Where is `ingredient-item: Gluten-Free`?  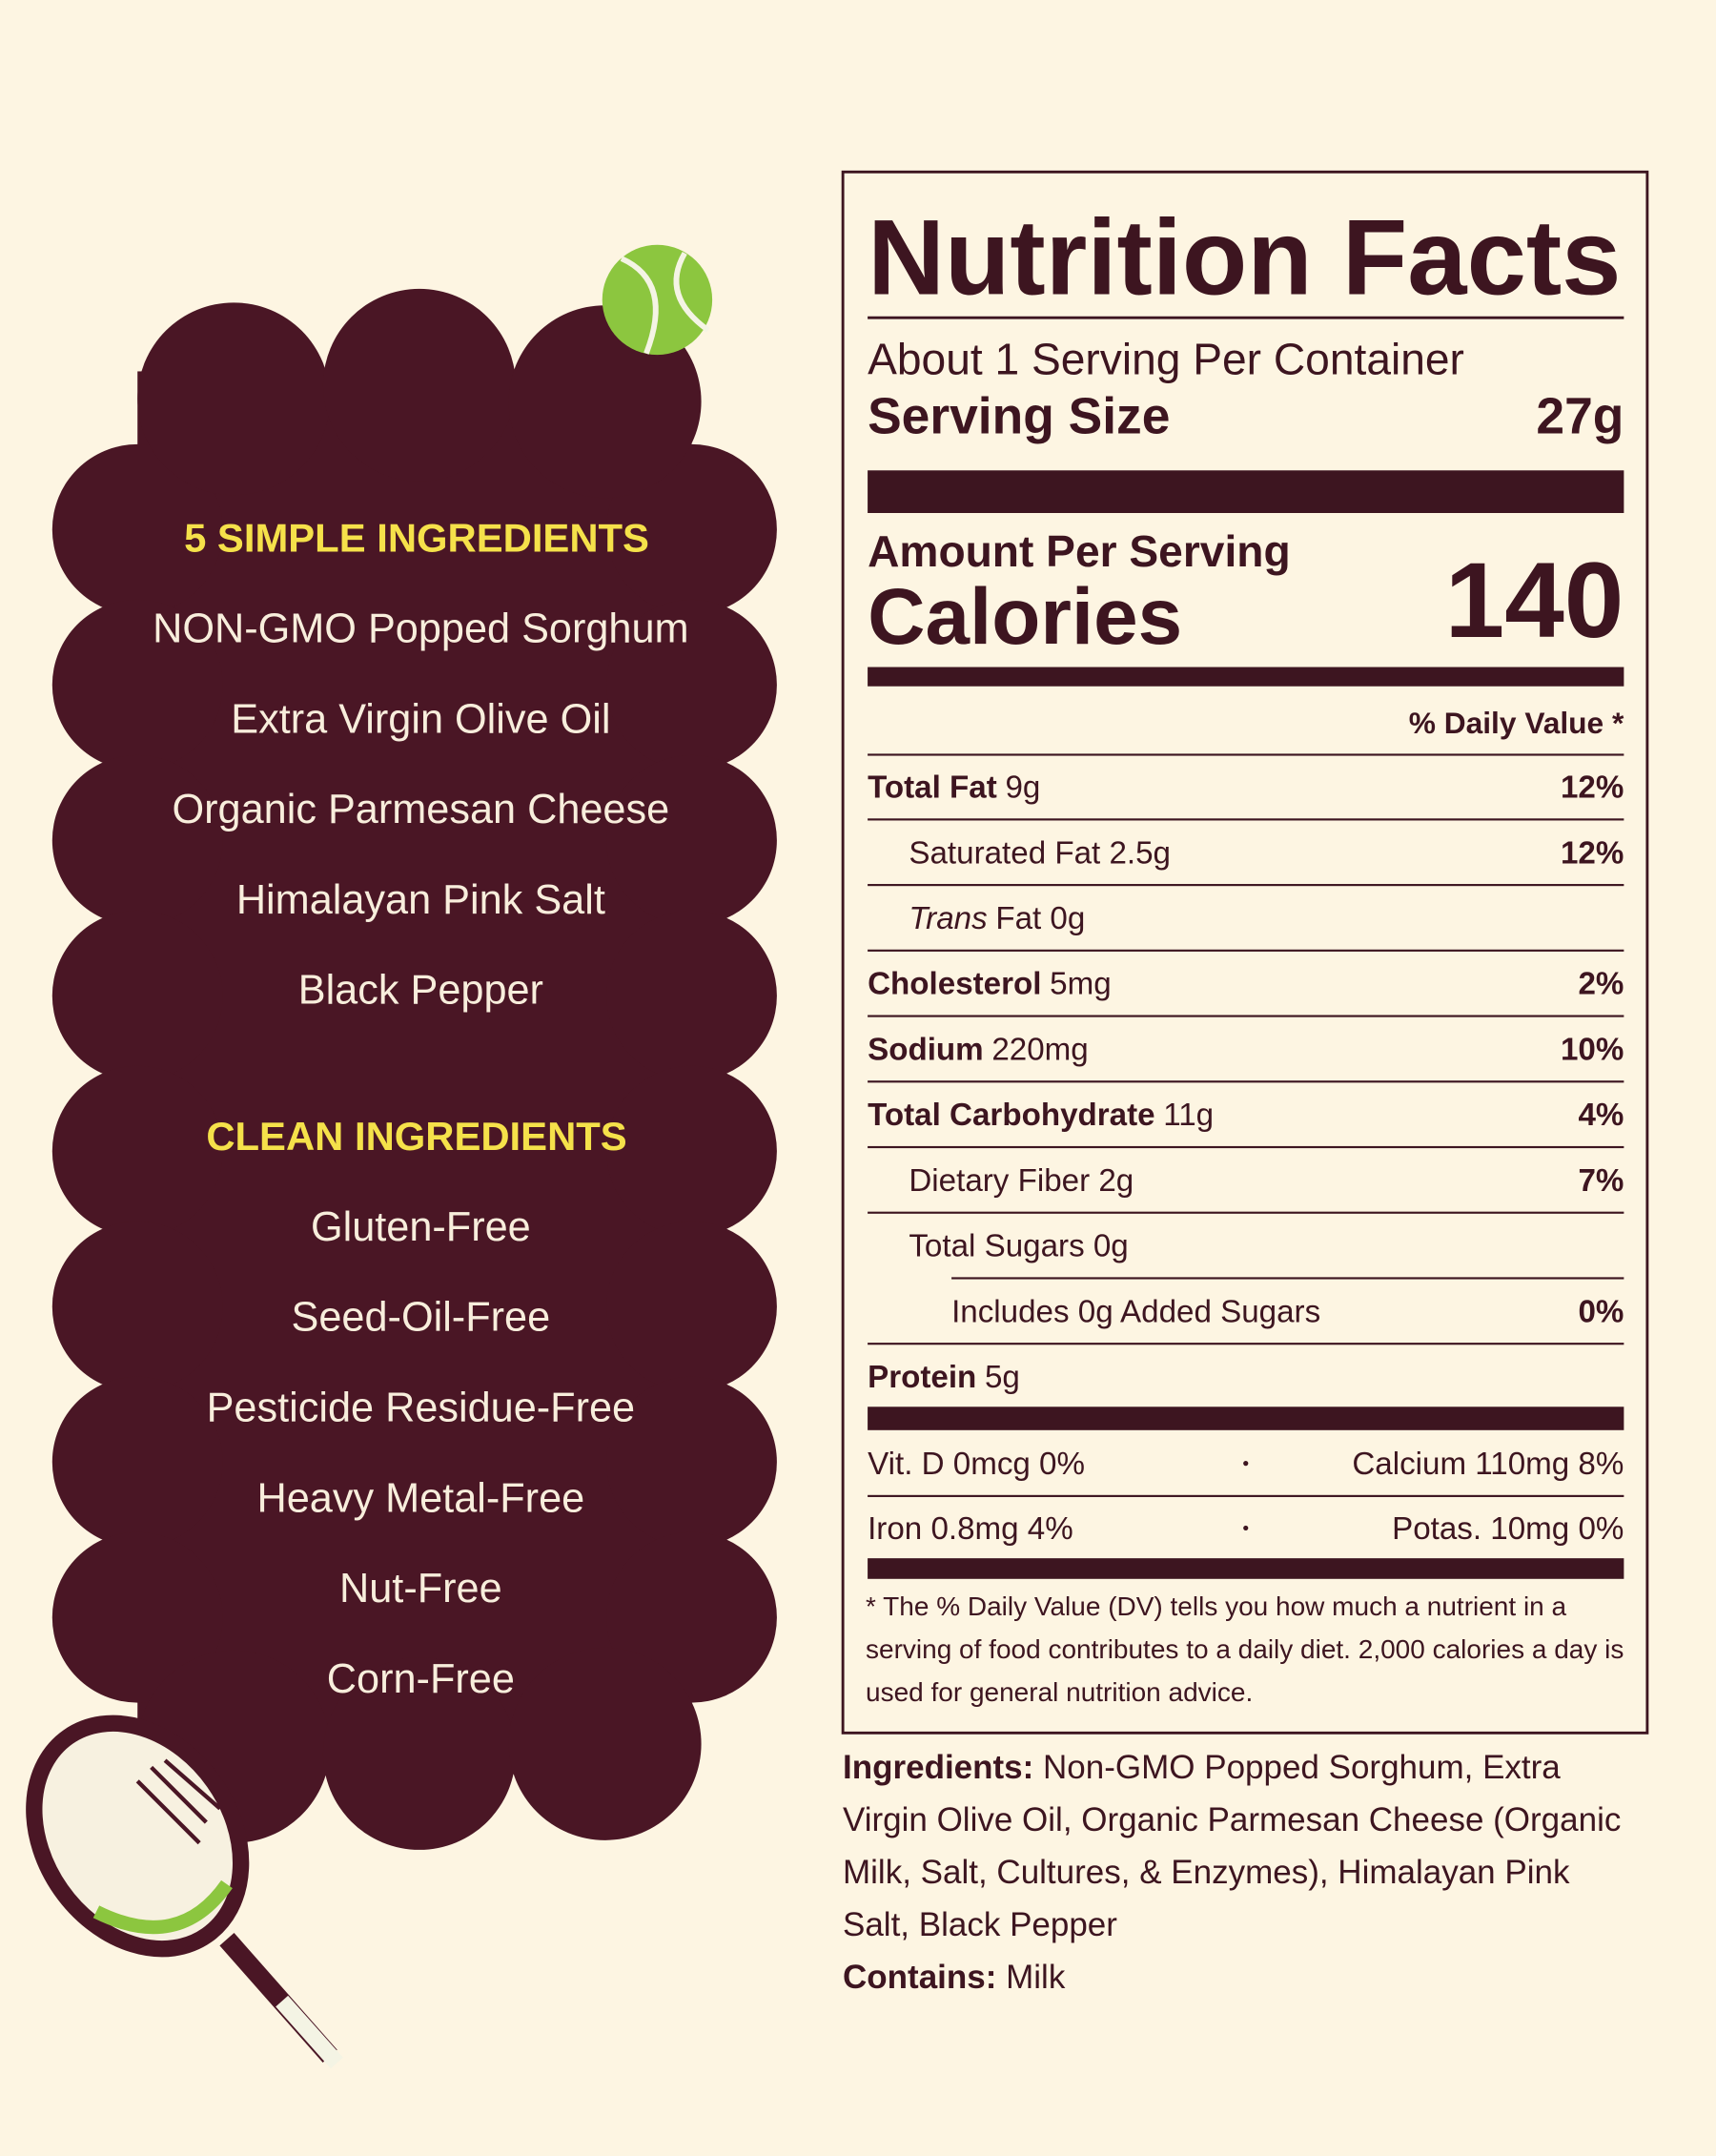 ingredient-item: Gluten-Free is located at coordinates (421, 1227).